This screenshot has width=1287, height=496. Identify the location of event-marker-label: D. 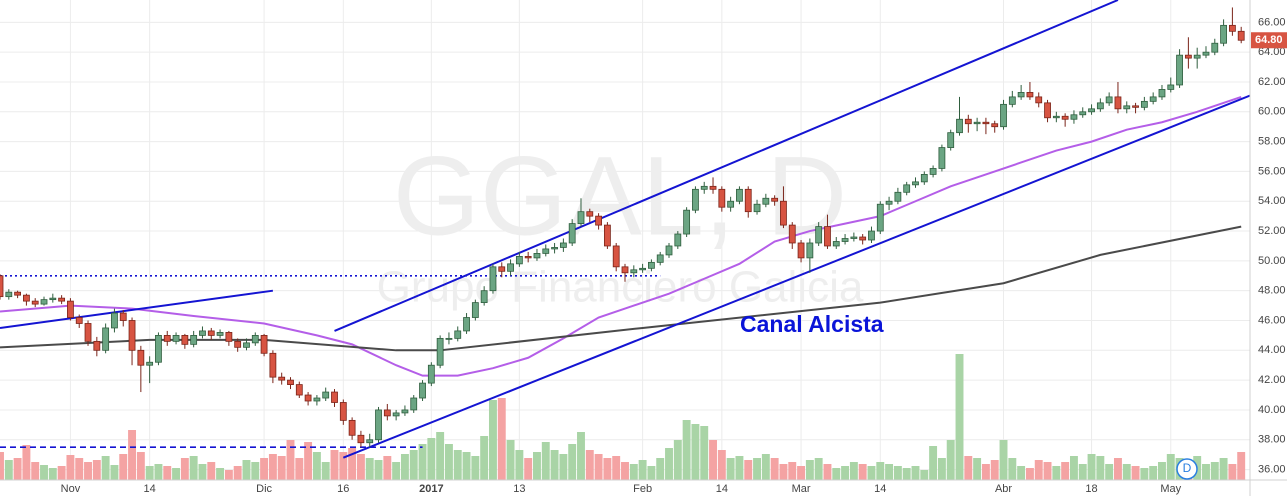
(1187, 468).